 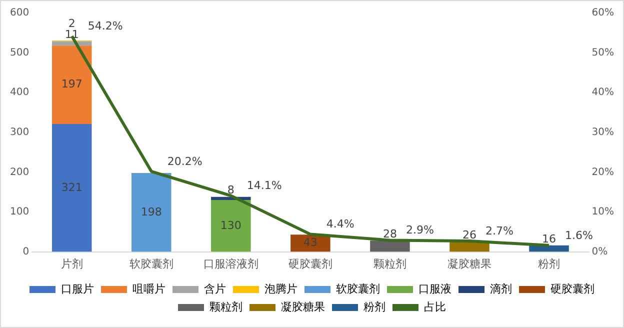 What do you see at coordinates (389, 263) in the screenshot?
I see `x-tick-label: 颗粒剂` at bounding box center [389, 263].